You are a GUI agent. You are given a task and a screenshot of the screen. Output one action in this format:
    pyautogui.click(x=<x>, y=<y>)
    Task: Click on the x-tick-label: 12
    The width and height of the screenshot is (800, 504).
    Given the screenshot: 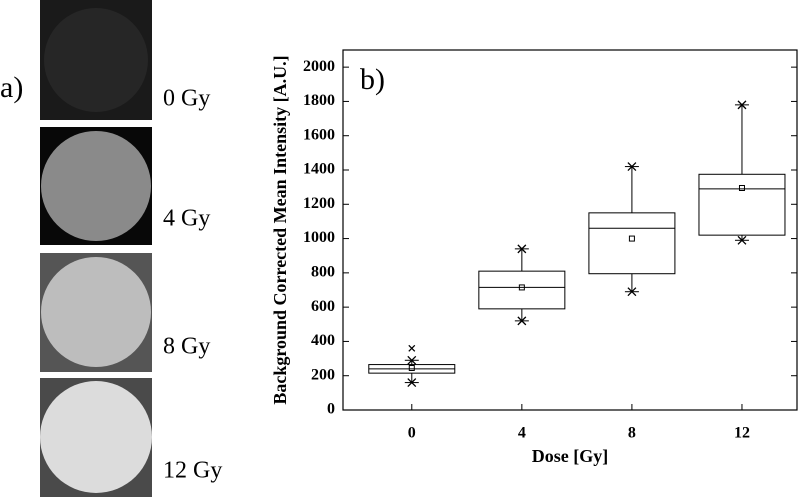 What is the action you would take?
    pyautogui.click(x=742, y=433)
    